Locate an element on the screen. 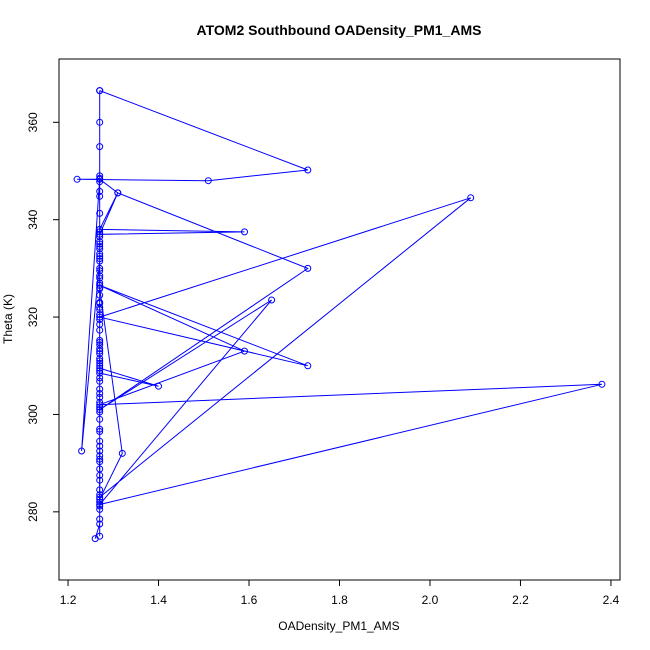  y-axis: 280 300 320 340 360 is located at coordinates (43, 317).